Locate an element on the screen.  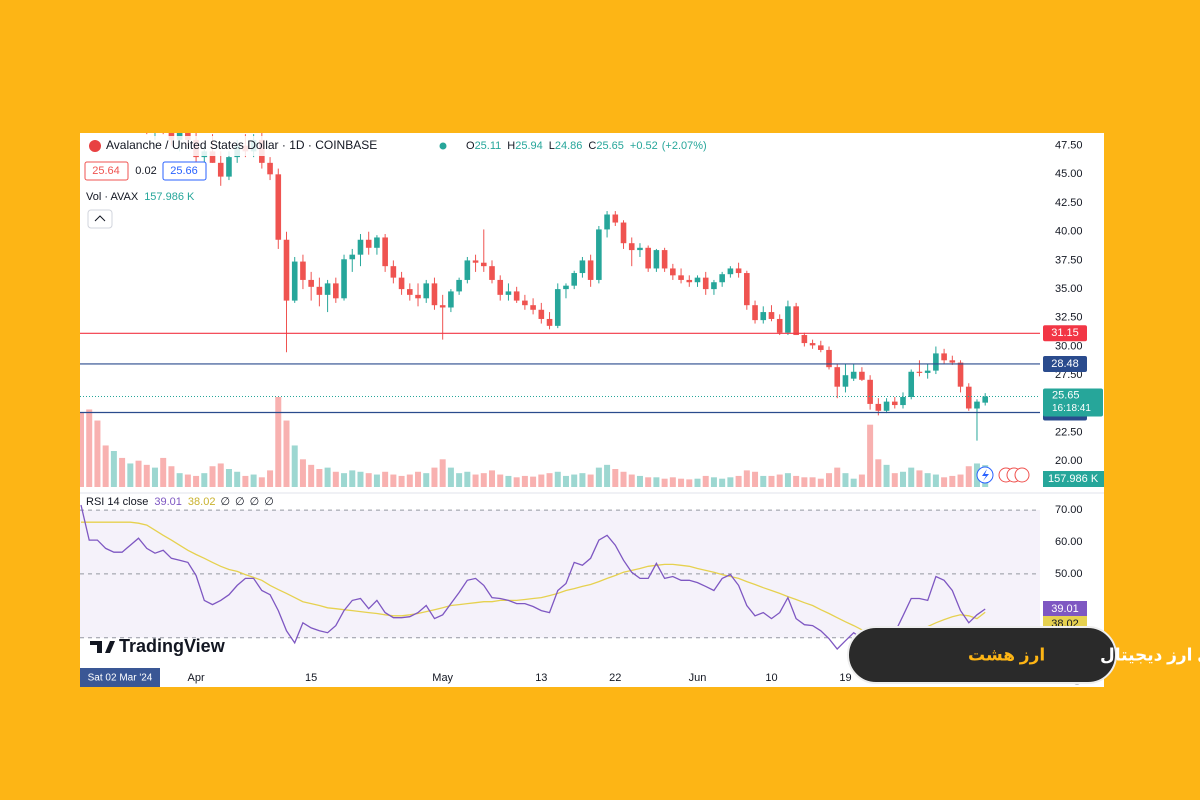
event-bolt is located at coordinates (985, 475).